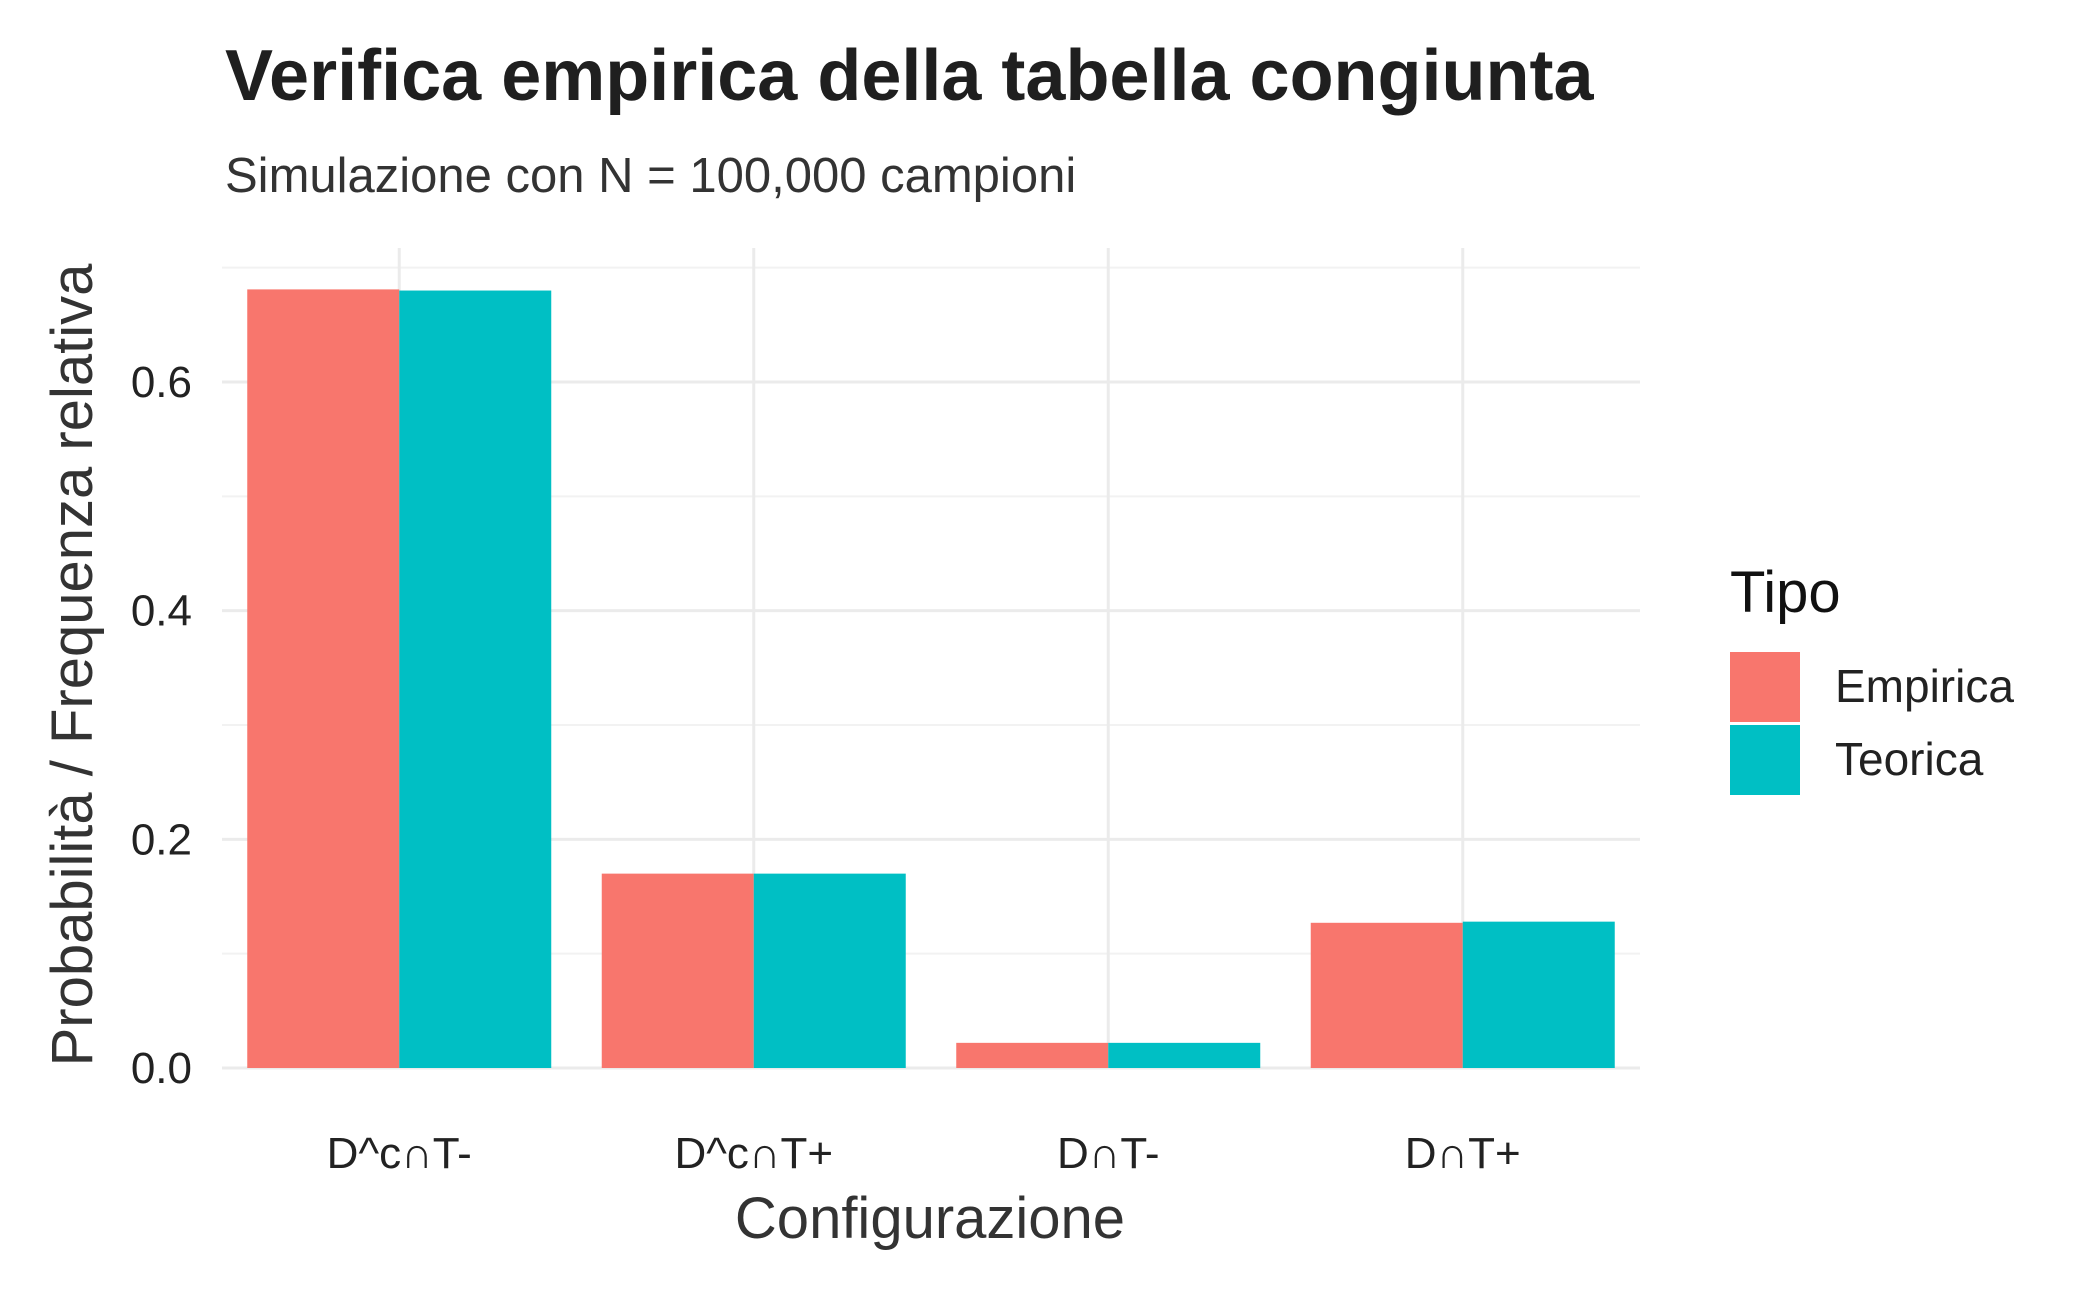 The height and width of the screenshot is (1302, 2100). Describe the element at coordinates (650, 176) in the screenshot. I see `chart-subtitle: Simulazione con N = 100,000 campioni` at that location.